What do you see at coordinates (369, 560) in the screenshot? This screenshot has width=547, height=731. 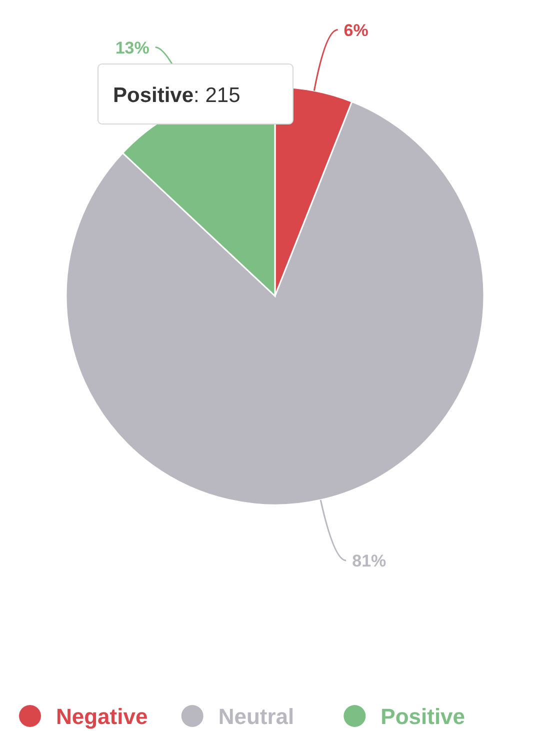 I see `data-label: 81%` at bounding box center [369, 560].